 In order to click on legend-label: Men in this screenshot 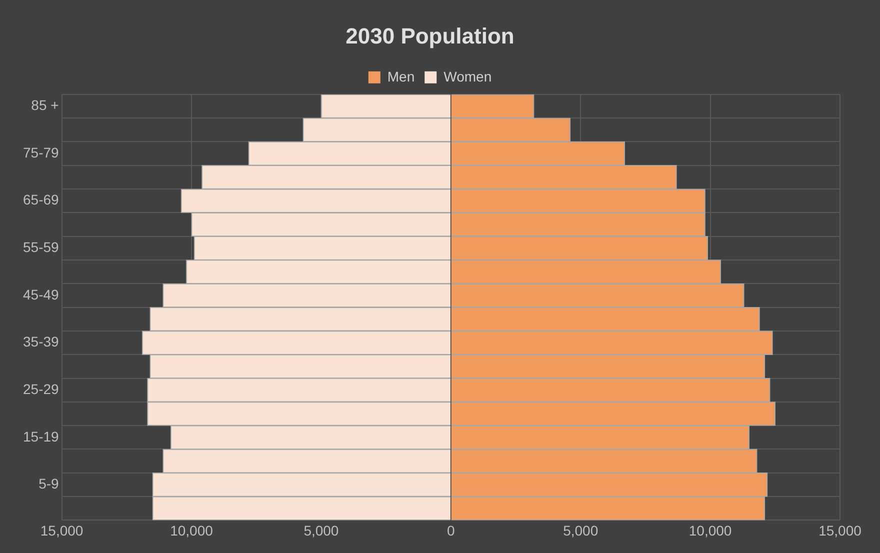, I will do `click(401, 76)`.